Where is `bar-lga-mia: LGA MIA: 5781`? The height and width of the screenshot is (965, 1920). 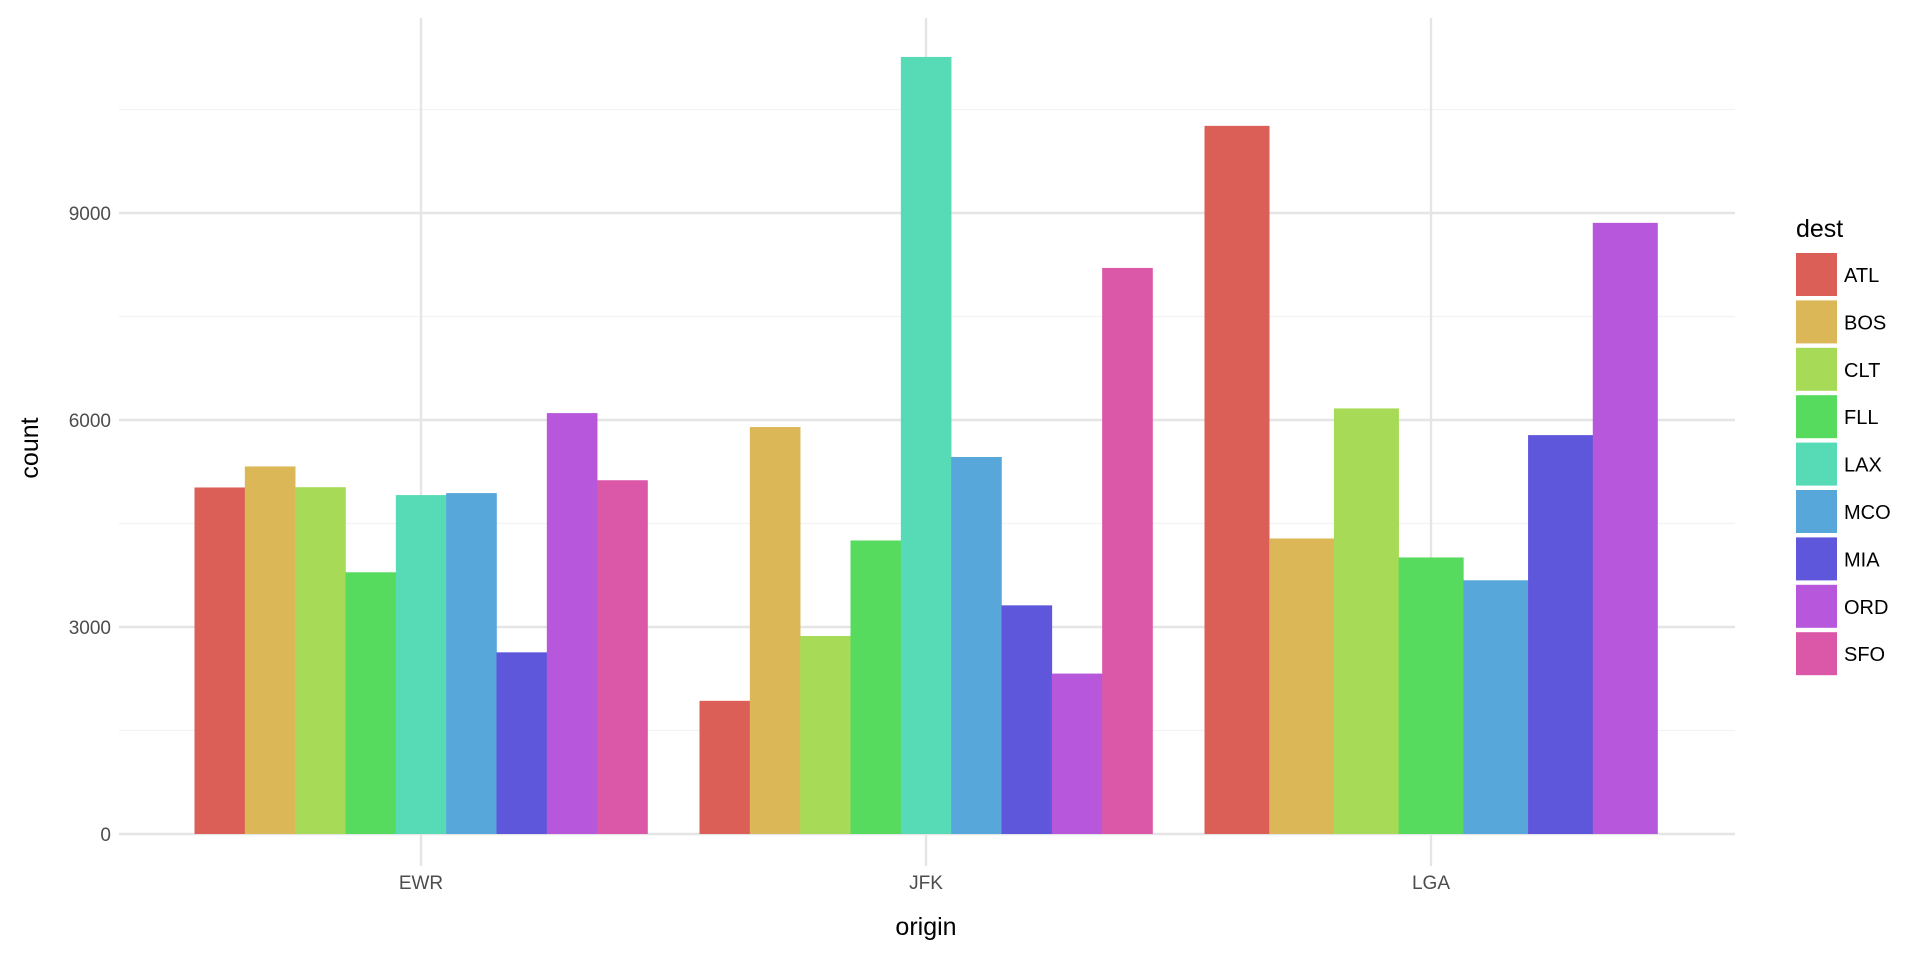
bar-lga-mia: LGA MIA: 5781 is located at coordinates (1561, 634).